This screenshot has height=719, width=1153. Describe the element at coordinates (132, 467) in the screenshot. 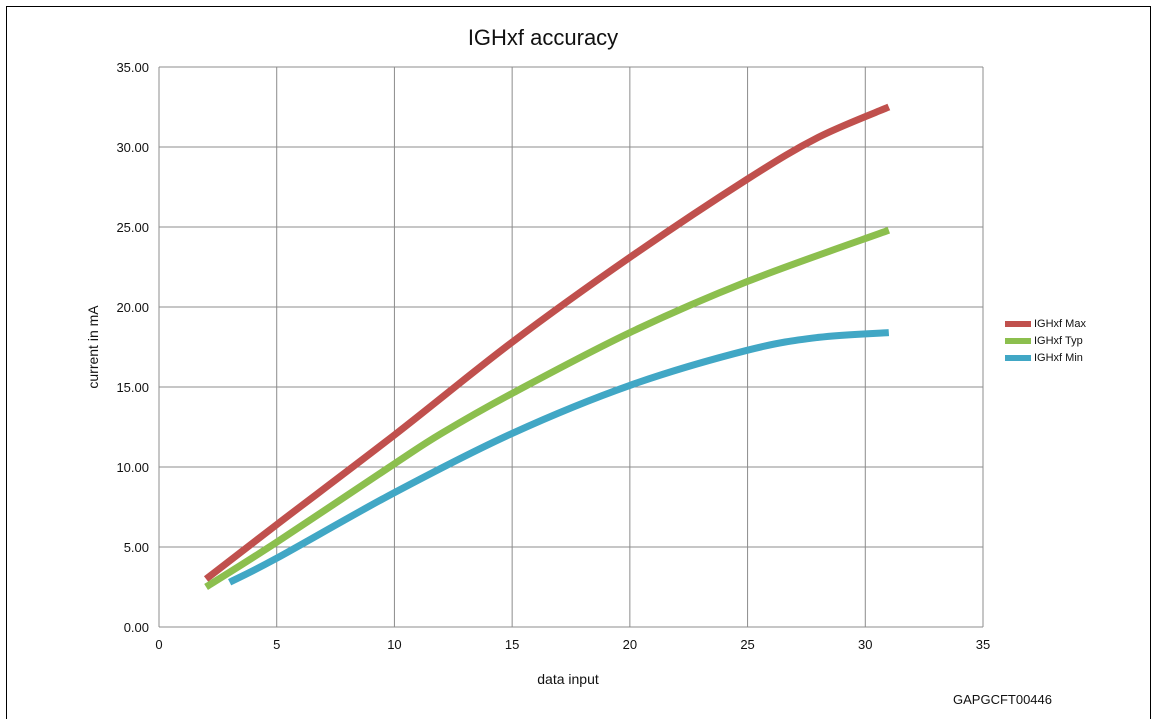

I see `y-tick-label: 10.00` at that location.